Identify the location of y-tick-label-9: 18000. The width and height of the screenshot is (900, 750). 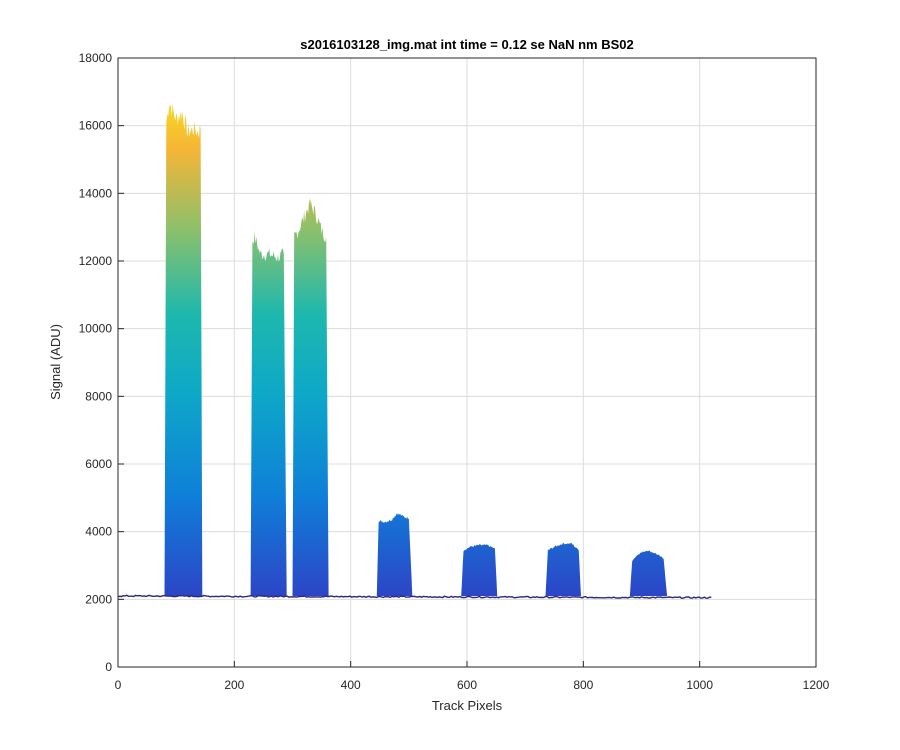
(96, 58).